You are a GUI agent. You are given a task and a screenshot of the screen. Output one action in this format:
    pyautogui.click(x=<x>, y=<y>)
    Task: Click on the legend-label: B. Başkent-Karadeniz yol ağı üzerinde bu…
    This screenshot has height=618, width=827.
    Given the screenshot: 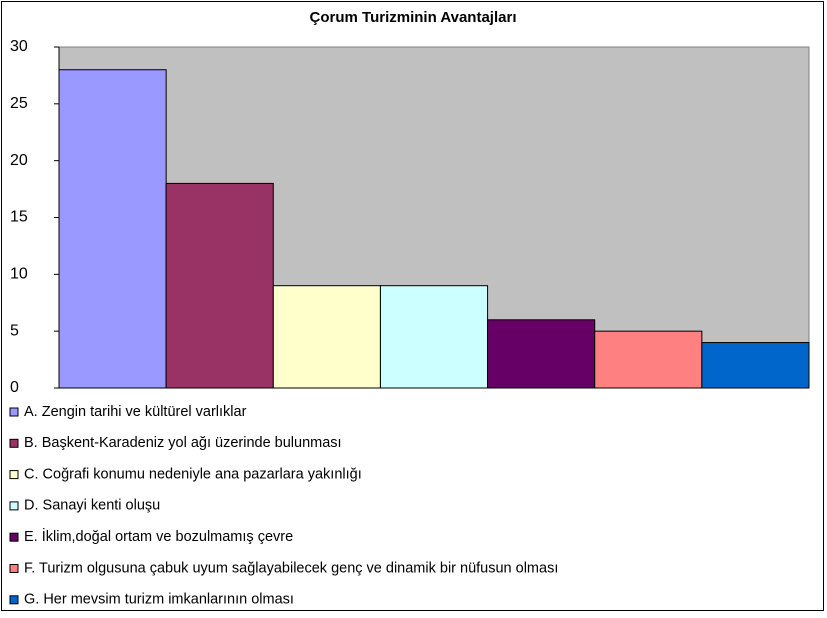 What is the action you would take?
    pyautogui.click(x=183, y=443)
    